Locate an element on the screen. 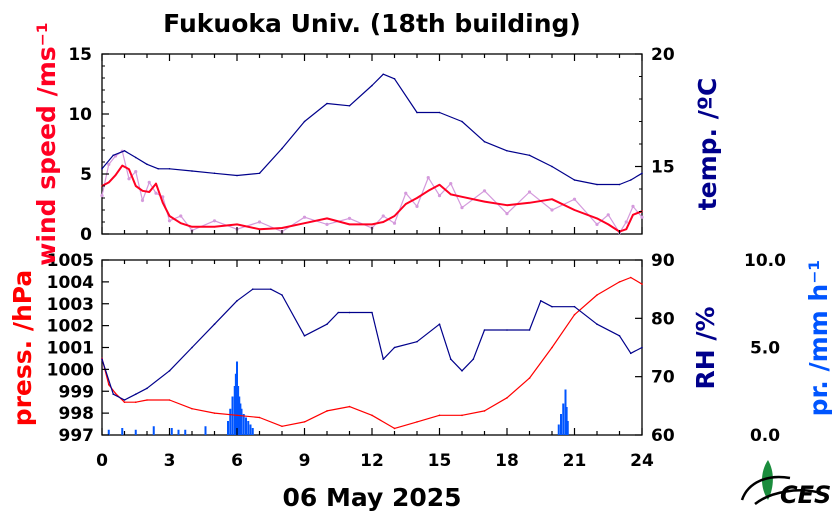 The width and height of the screenshot is (834, 520). logo-text: CES is located at coordinates (805, 495).